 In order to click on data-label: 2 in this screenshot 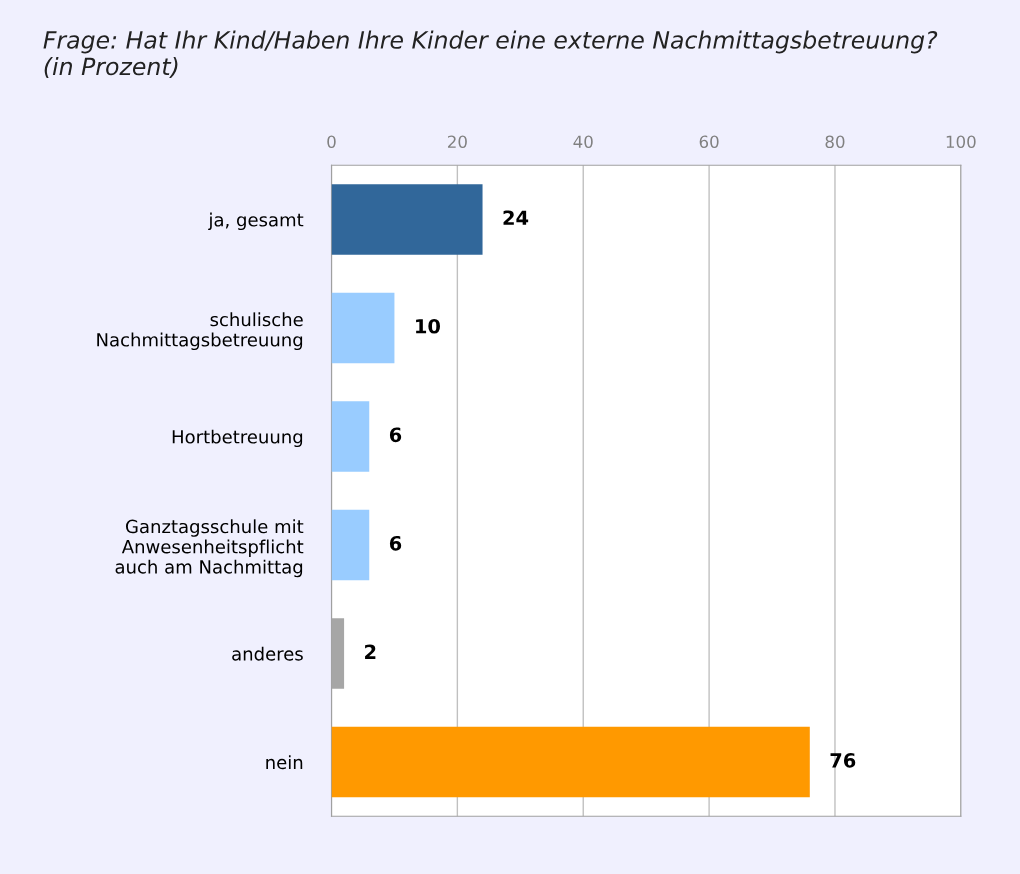, I will do `click(370, 651)`.